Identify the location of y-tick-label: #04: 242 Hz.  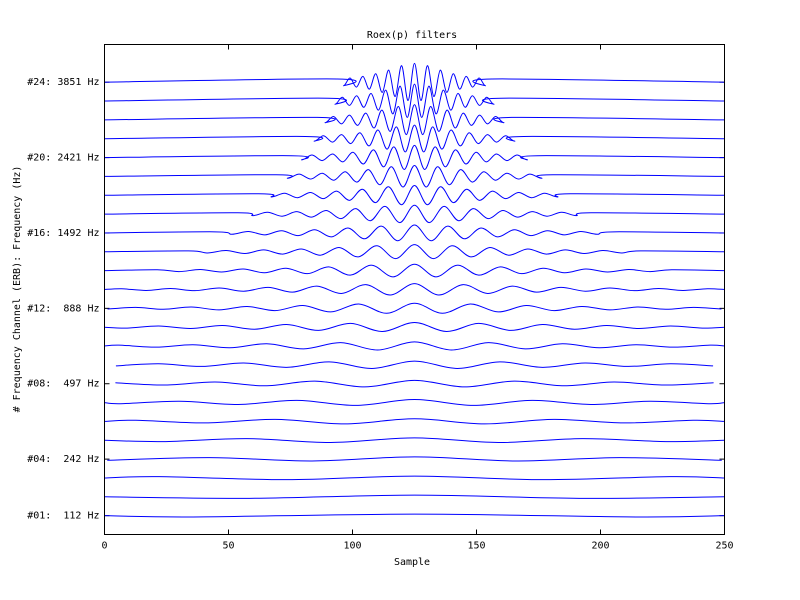
(63, 459).